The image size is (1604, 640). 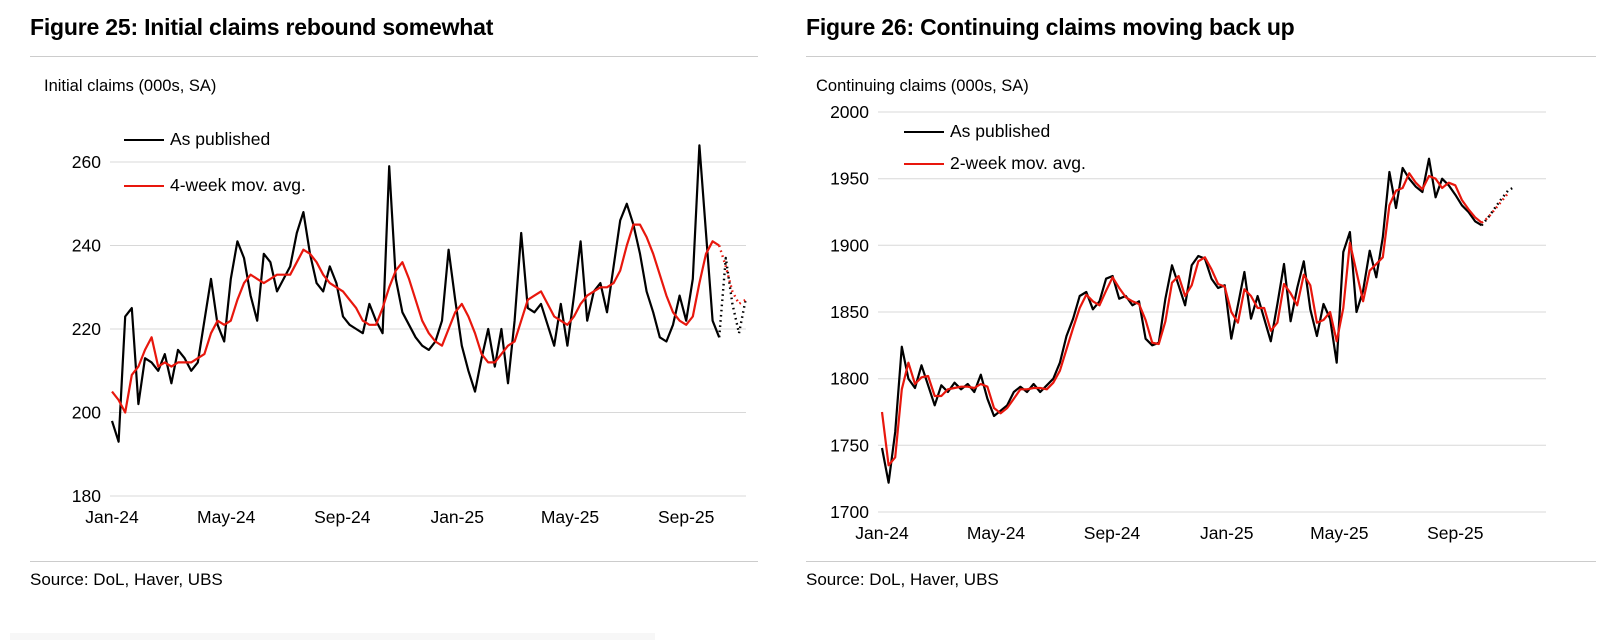 What do you see at coordinates (86, 496) in the screenshot?
I see `svg-text: 180` at bounding box center [86, 496].